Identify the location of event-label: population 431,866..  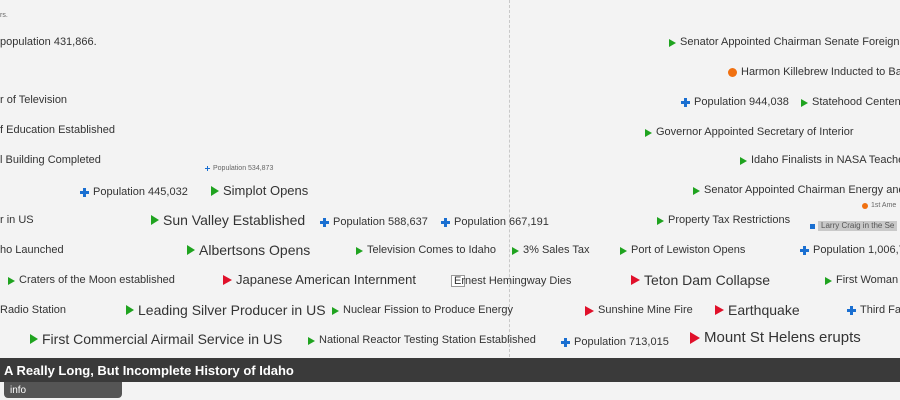
(48, 42).